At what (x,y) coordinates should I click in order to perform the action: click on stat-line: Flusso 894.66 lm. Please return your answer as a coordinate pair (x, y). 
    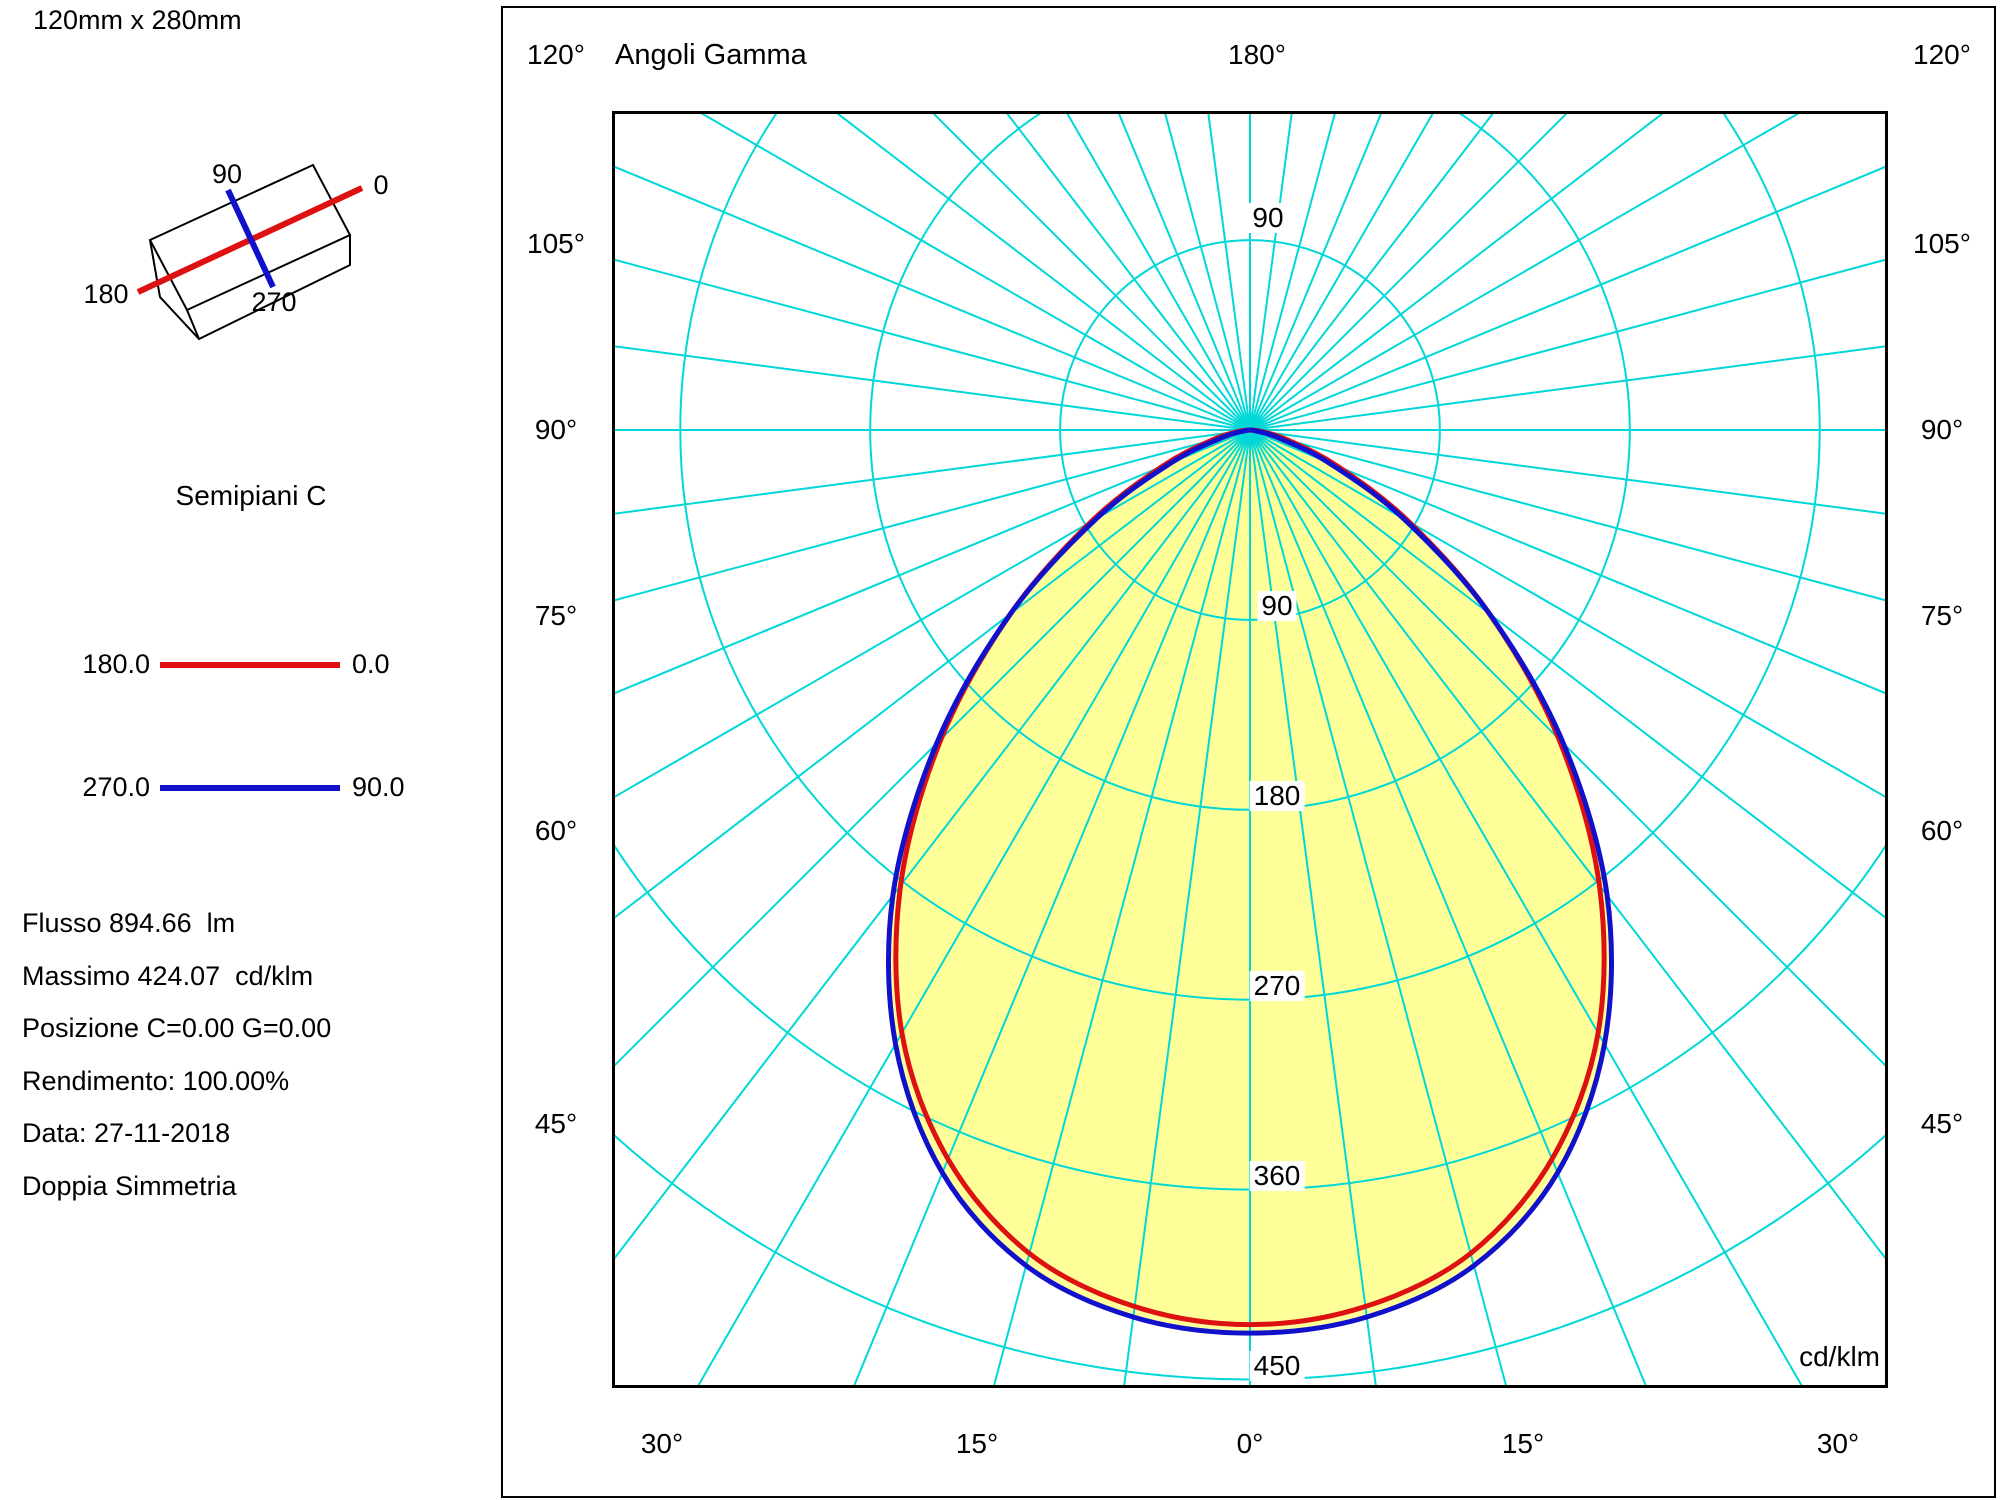
    Looking at the image, I should click on (129, 923).